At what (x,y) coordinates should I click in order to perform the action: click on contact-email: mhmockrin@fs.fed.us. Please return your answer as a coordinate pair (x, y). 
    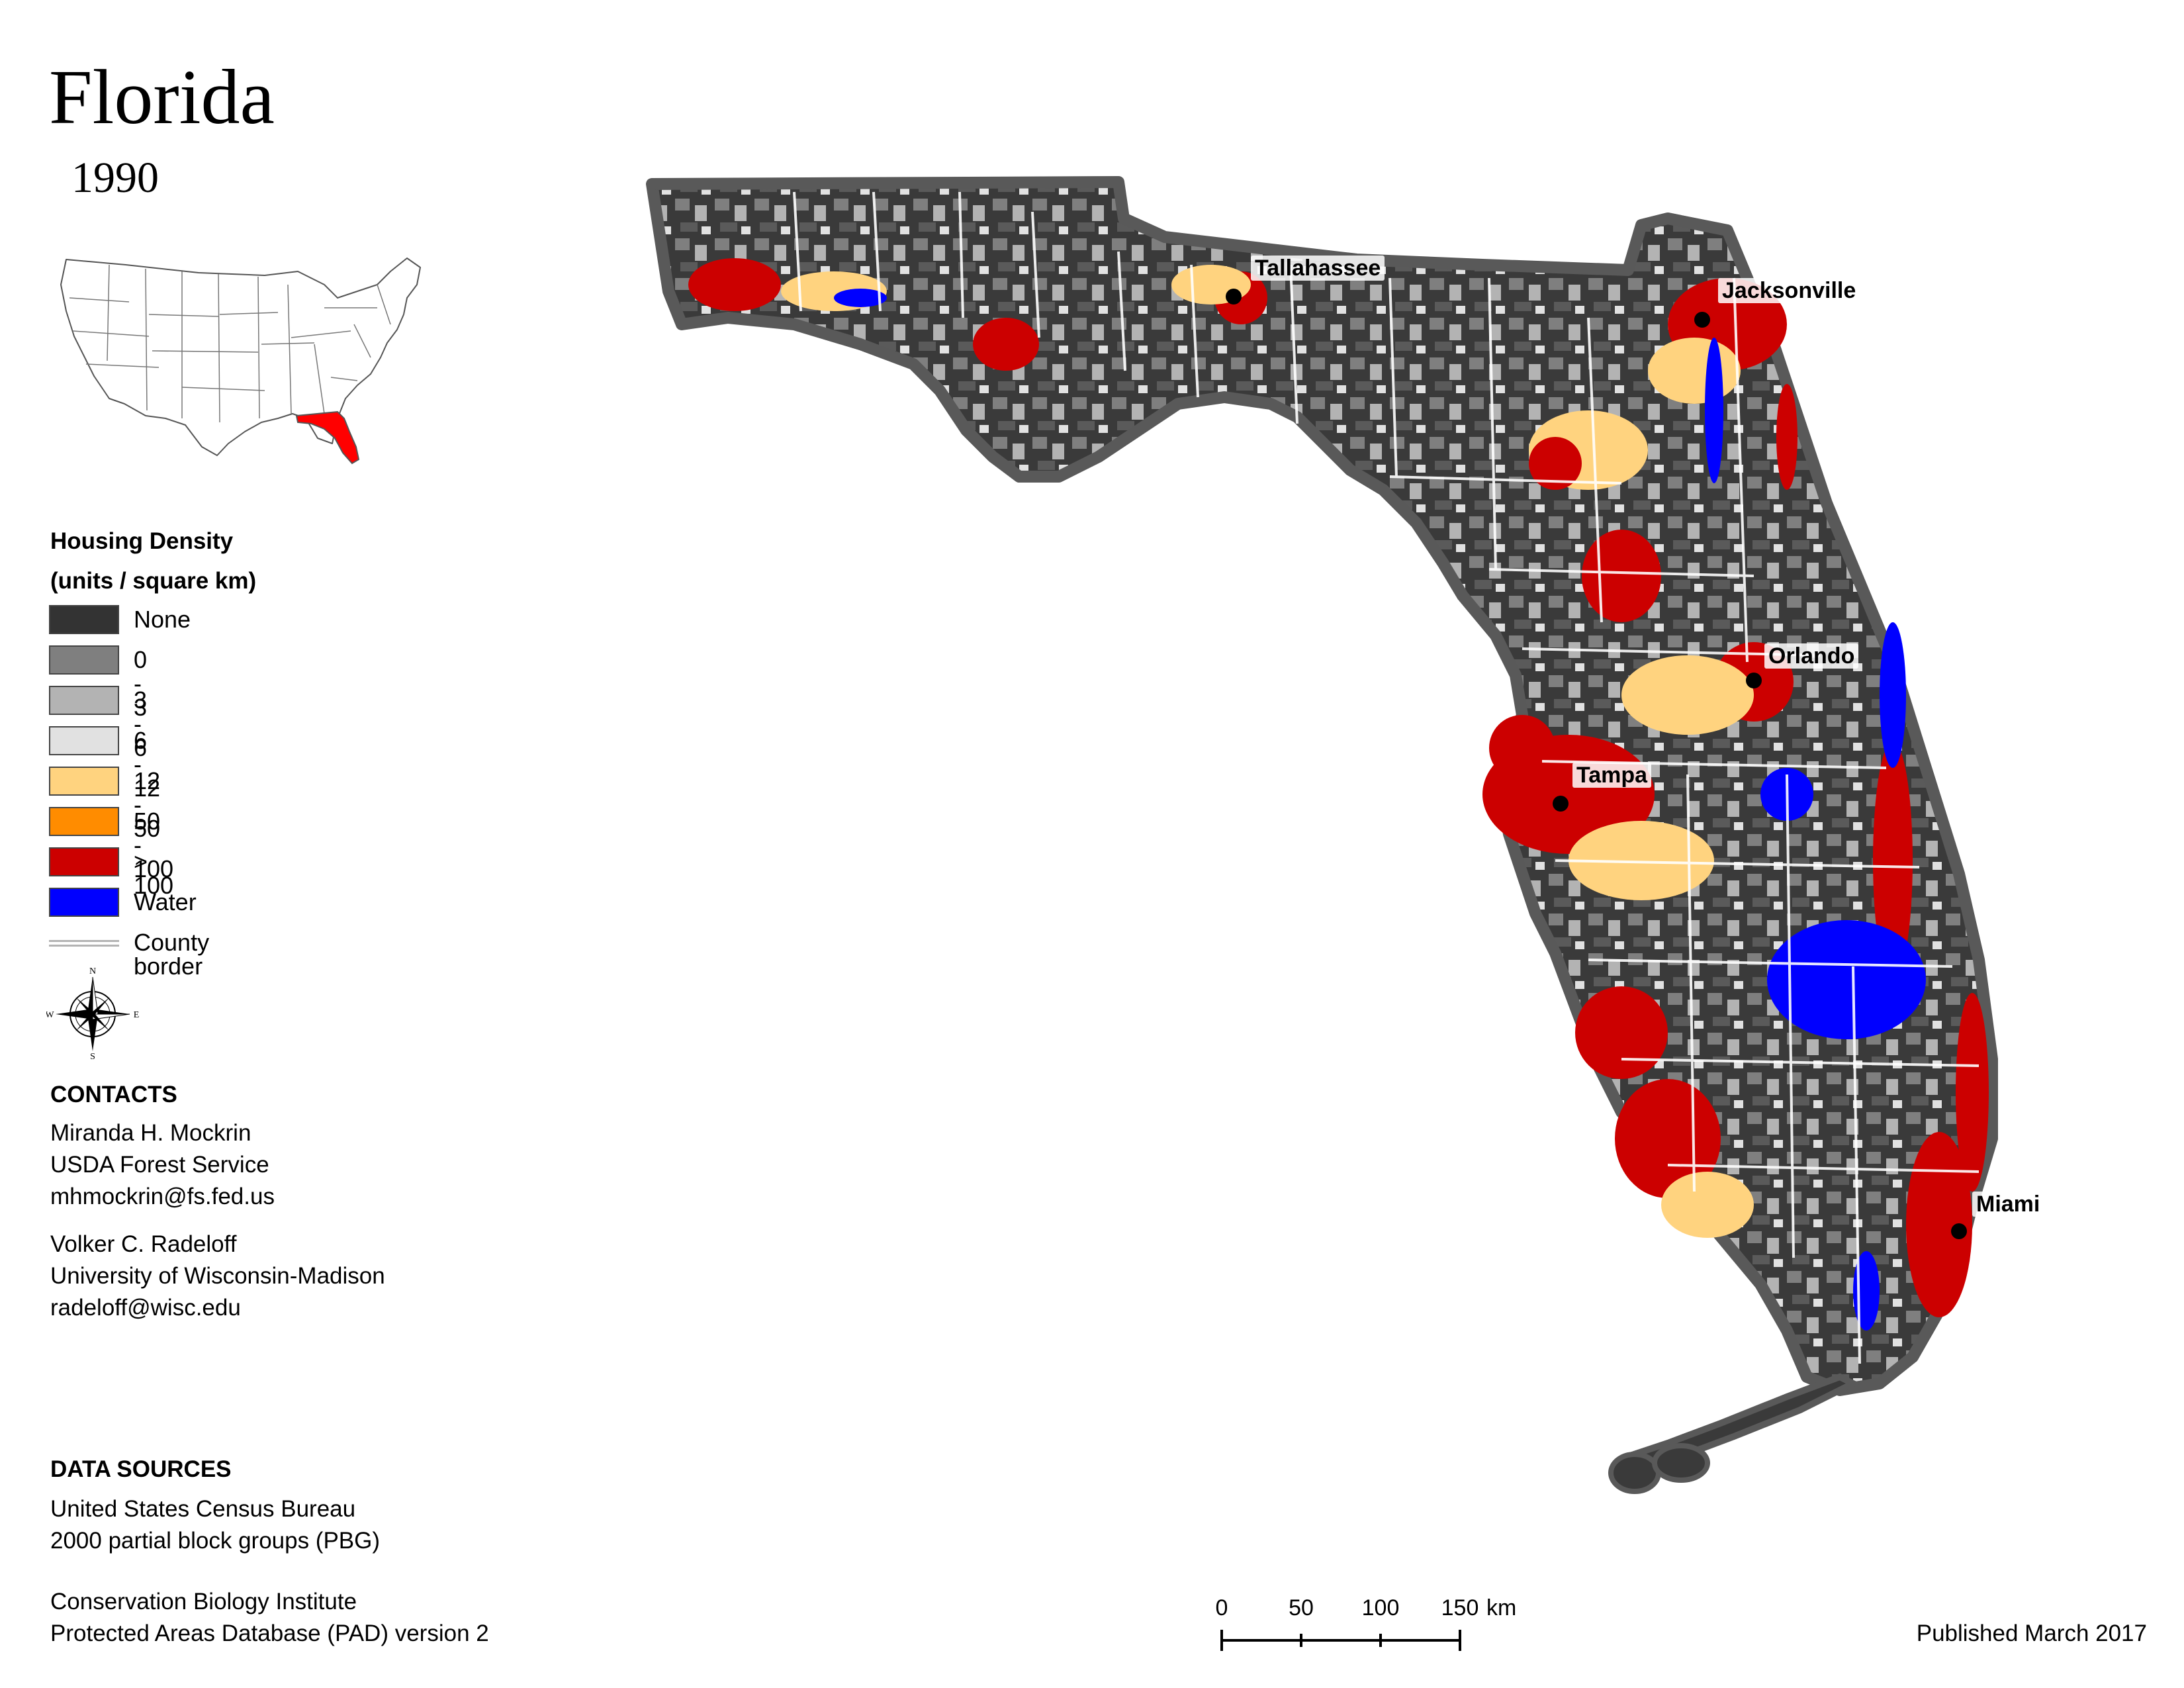
    Looking at the image, I should click on (162, 1196).